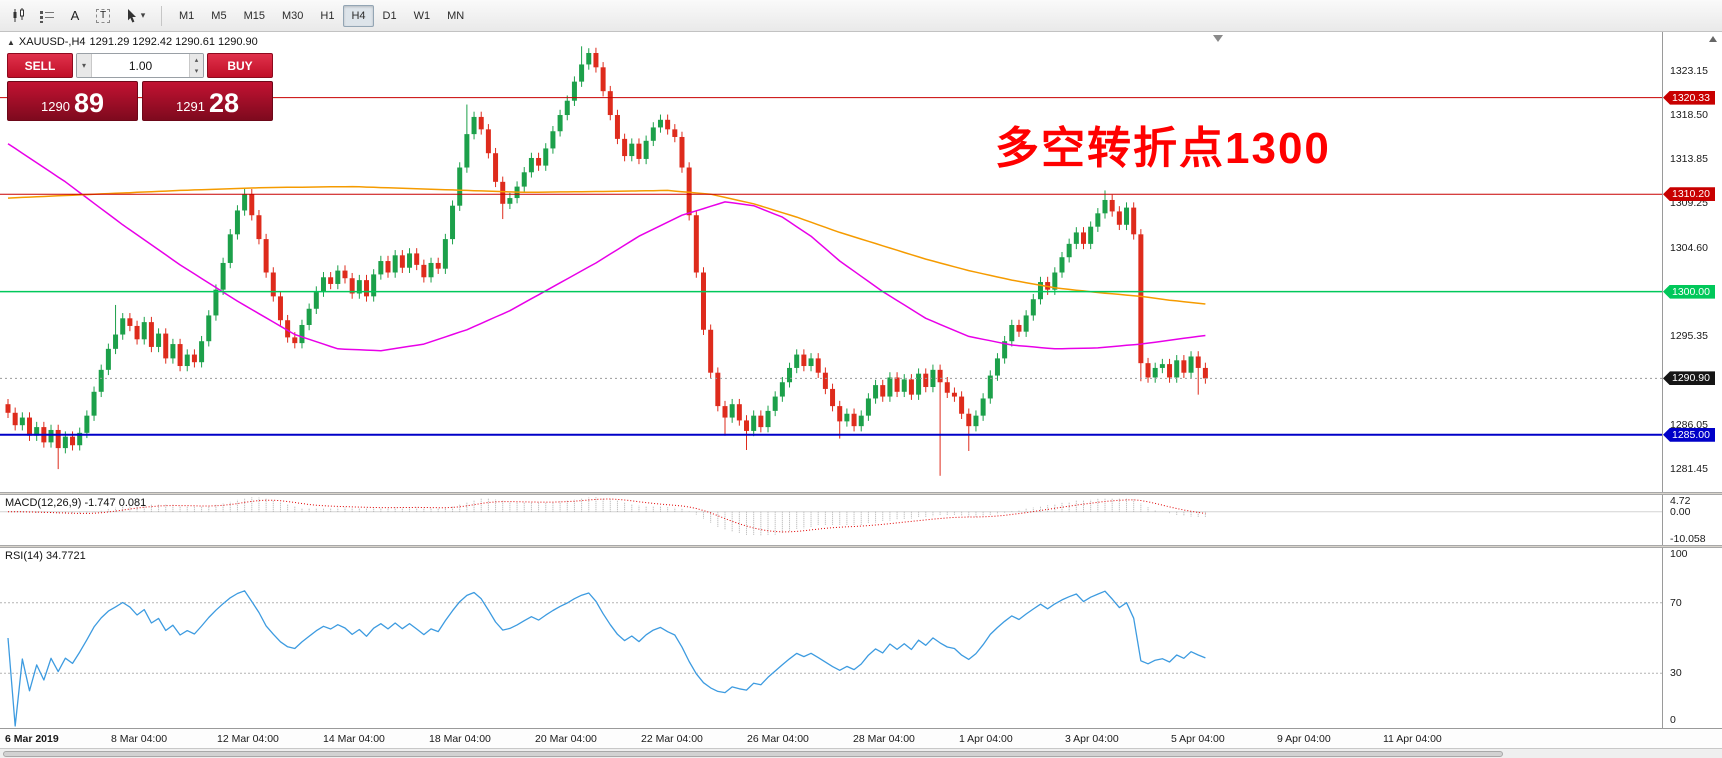 The image size is (1722, 758). Describe the element at coordinates (884, 739) in the screenshot. I see `date-label: 28 Mar 04:00` at that location.